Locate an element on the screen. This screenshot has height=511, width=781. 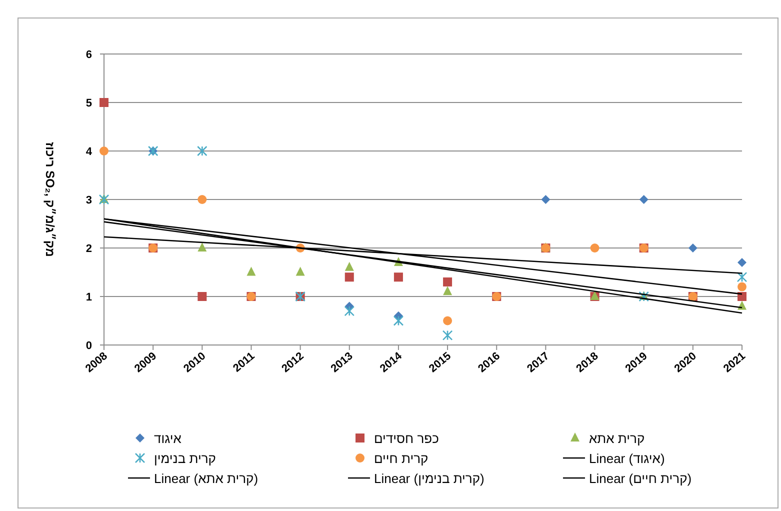
legend-label: Linear (איגוד) is located at coordinates (627, 458).